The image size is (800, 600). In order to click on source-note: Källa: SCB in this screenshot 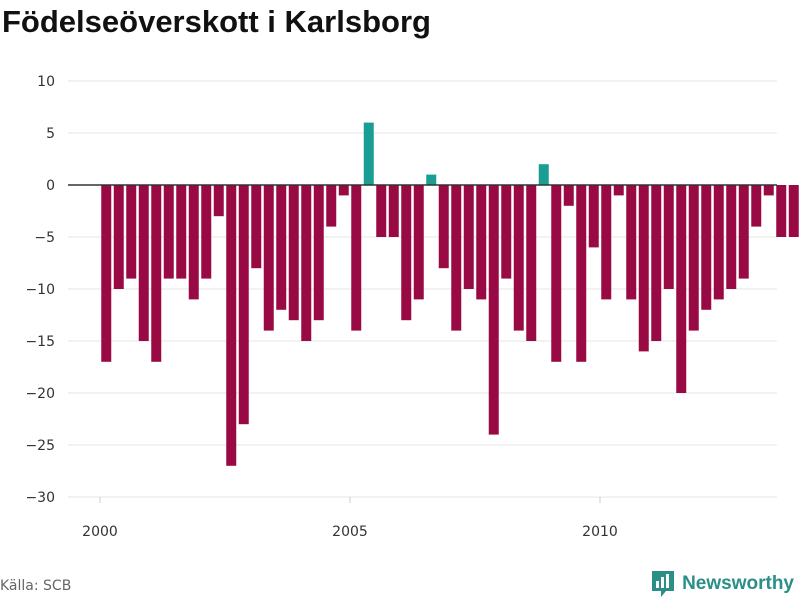, I will do `click(36, 586)`.